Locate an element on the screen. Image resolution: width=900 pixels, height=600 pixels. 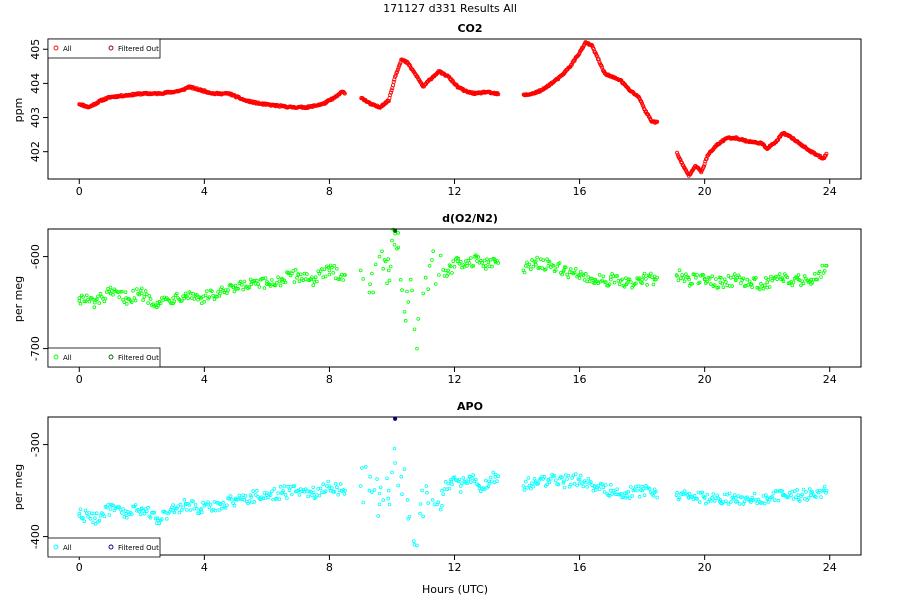
x-tick-label: 12 is located at coordinates (455, 379).